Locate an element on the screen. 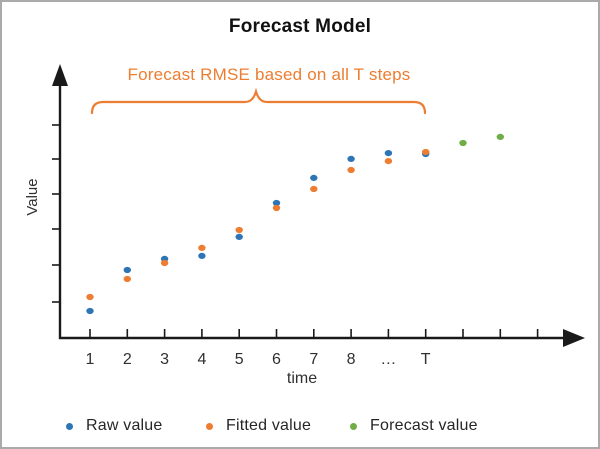 The height and width of the screenshot is (449, 600). legend-item-forecast-value: Forecast value is located at coordinates (414, 426).